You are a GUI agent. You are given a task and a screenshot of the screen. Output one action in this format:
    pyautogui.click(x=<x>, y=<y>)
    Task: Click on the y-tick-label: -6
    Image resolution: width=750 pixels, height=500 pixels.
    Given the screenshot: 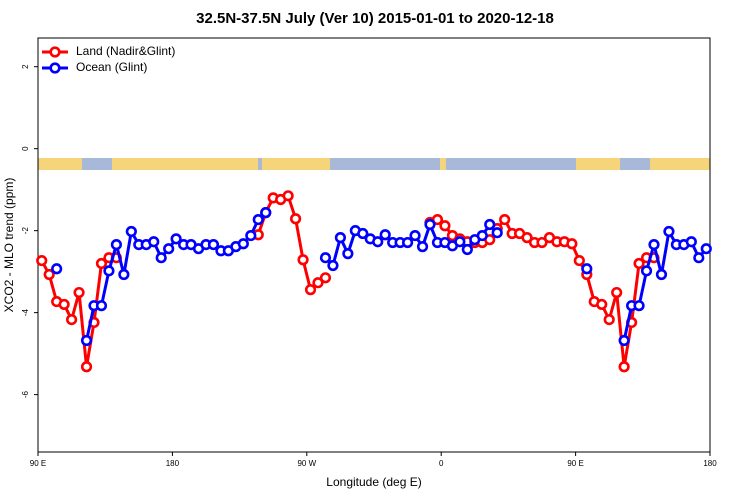 What is the action you would take?
    pyautogui.click(x=25, y=395)
    